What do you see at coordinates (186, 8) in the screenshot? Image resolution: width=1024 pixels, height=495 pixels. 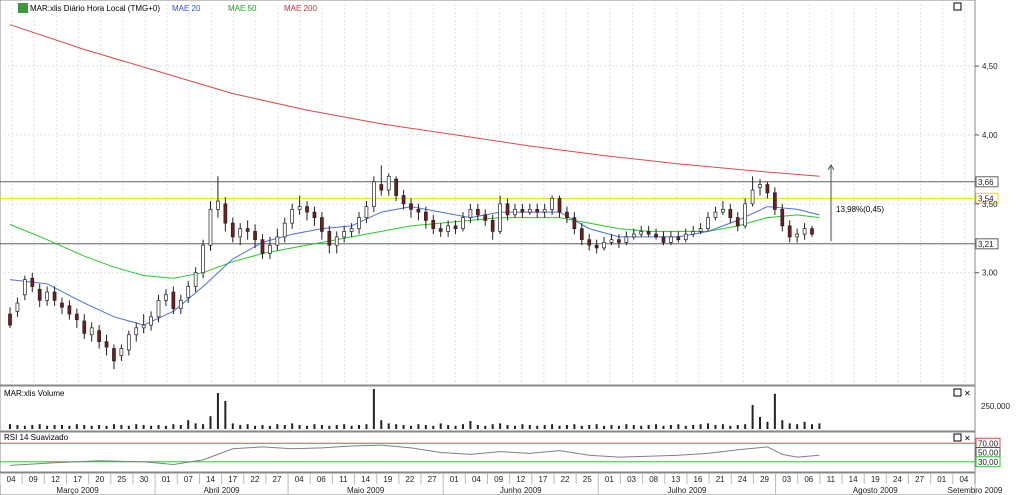 I see `legend-ma20: MAE 20` at bounding box center [186, 8].